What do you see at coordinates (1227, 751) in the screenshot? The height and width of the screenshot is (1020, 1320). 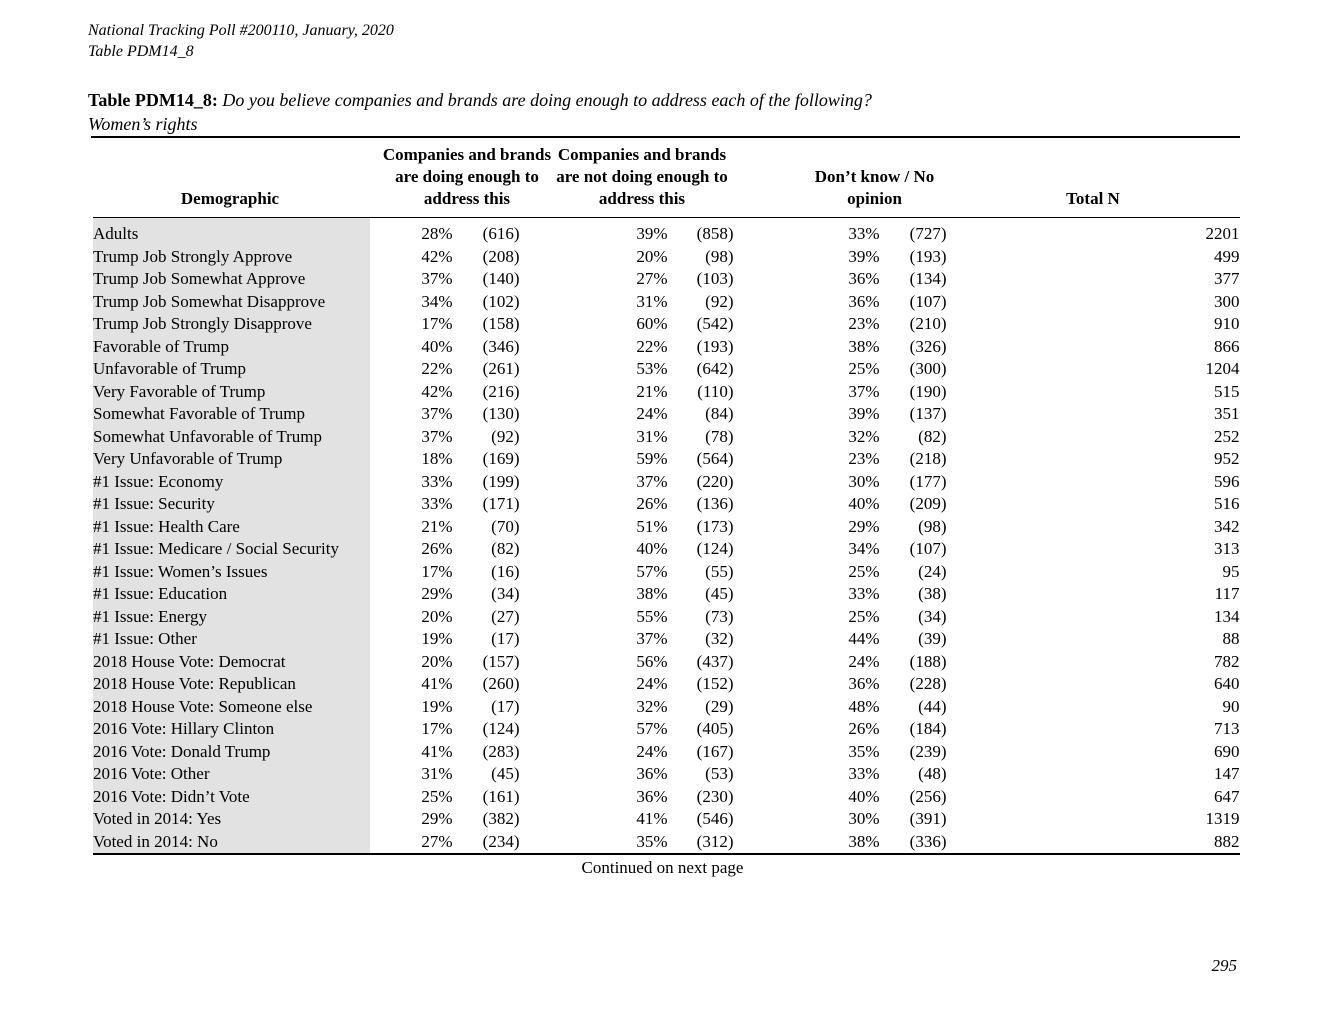 I see `total-n: 690` at bounding box center [1227, 751].